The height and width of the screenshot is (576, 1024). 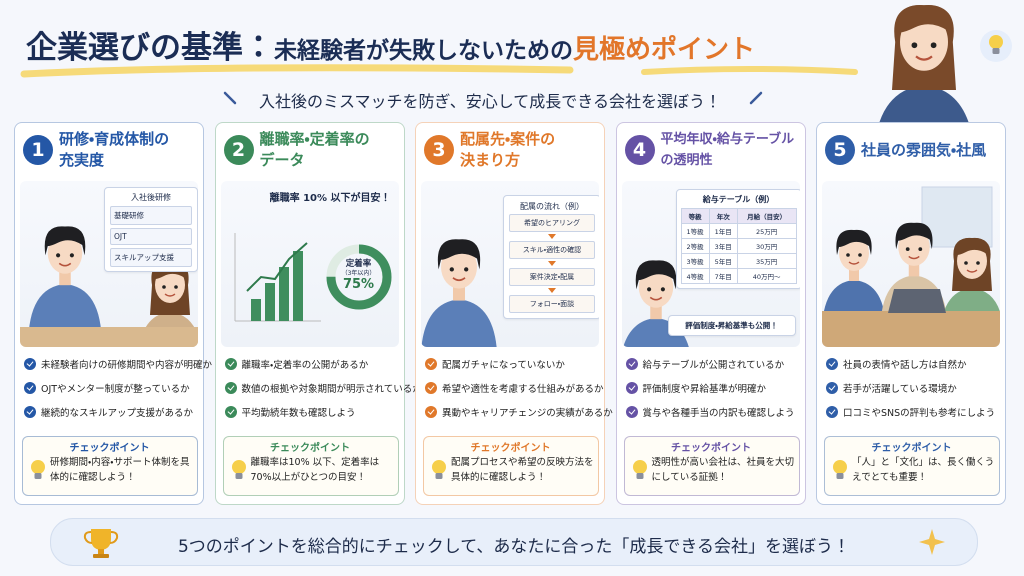 I want to click on table-header: 月給（目安）, so click(x=766, y=216).